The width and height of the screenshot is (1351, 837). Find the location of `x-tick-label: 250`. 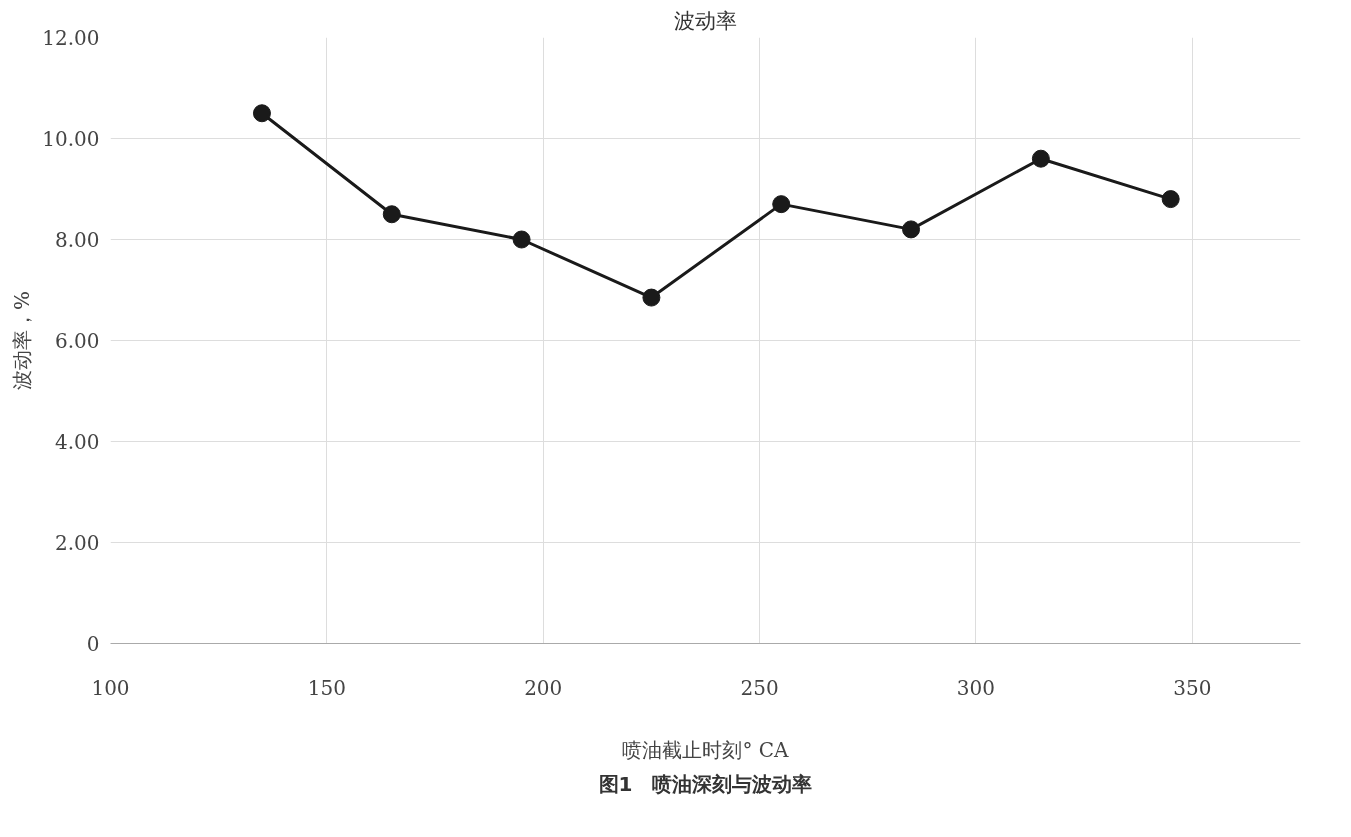

x-tick-label: 250 is located at coordinates (759, 687).